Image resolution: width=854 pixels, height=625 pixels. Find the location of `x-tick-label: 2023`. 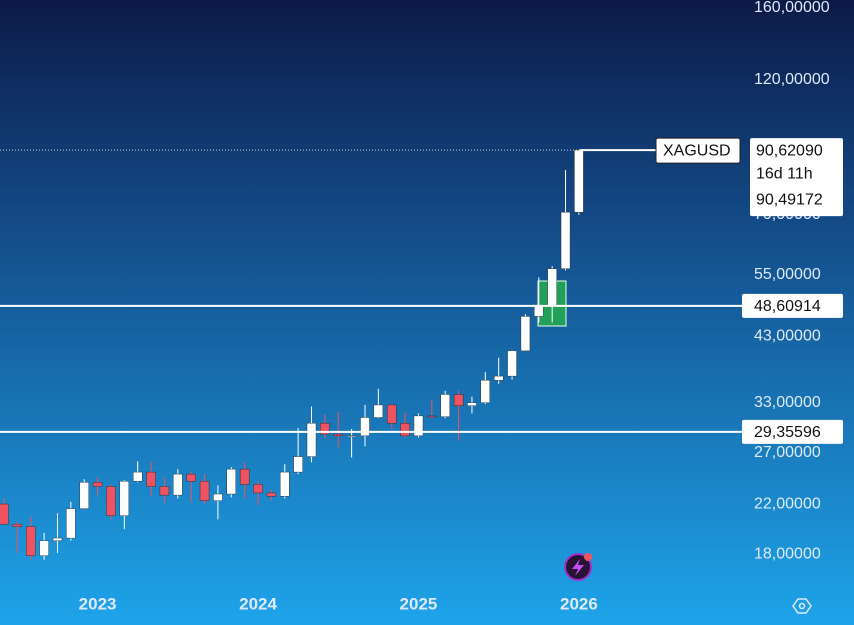

x-tick-label: 2023 is located at coordinates (98, 603).